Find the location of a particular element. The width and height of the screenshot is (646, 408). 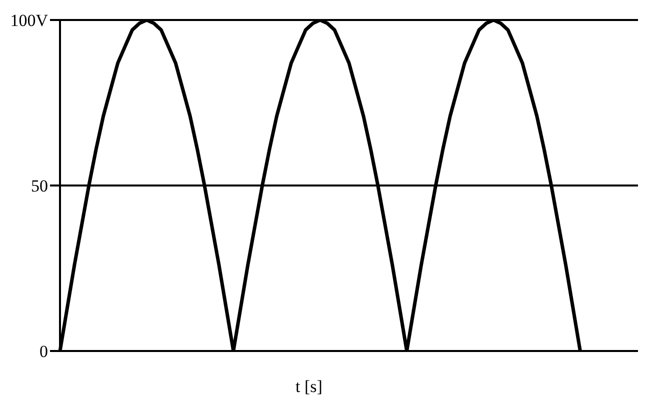

y-tick-label: 100V is located at coordinates (29, 20).